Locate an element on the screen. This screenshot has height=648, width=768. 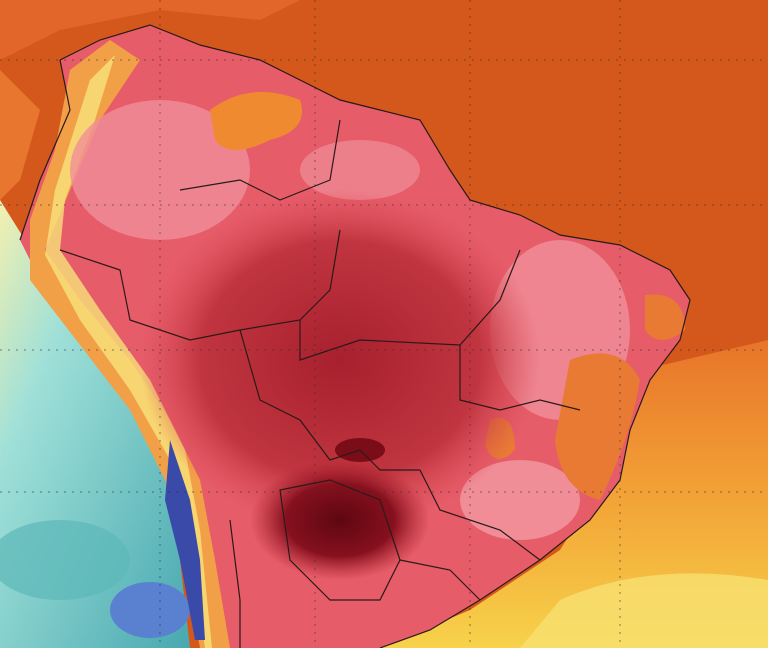
andes-cold is located at coordinates (185, 540).